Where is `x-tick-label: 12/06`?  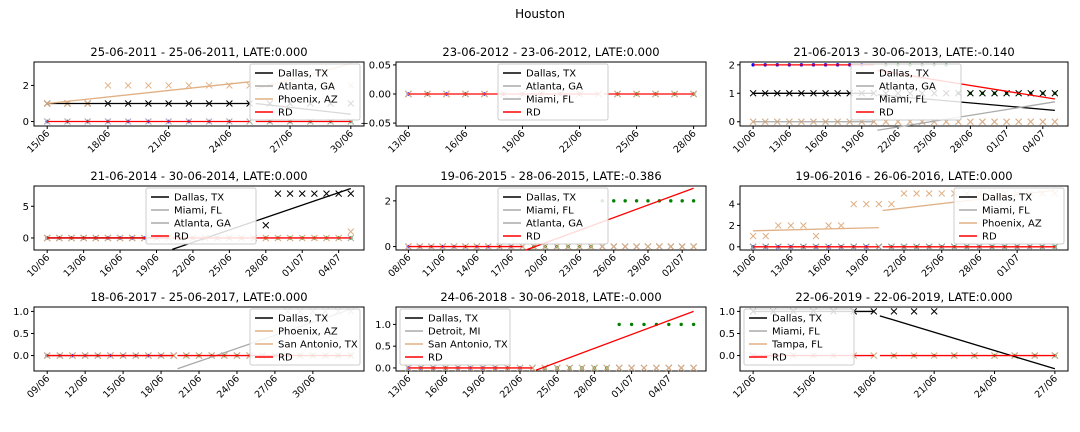
x-tick-label: 12/06 is located at coordinates (76, 386).